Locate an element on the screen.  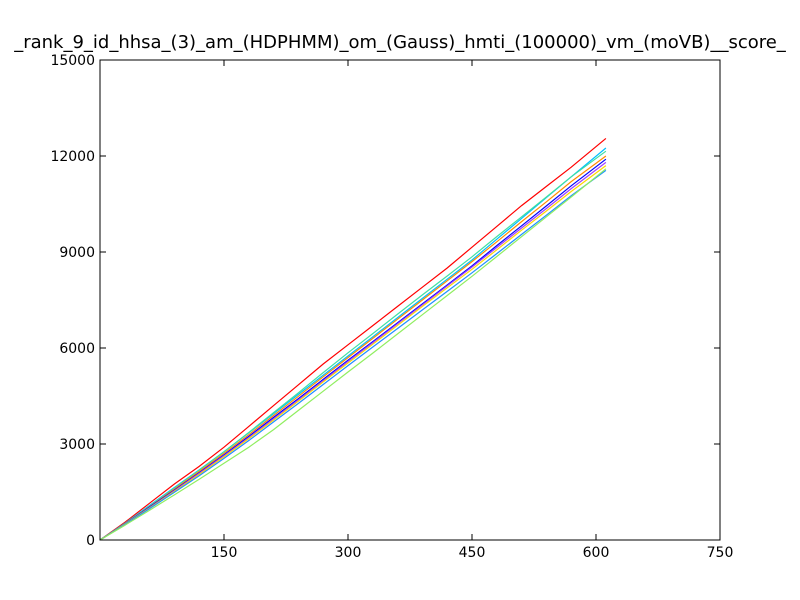
x-tick-label-2: 450 is located at coordinates (472, 553).